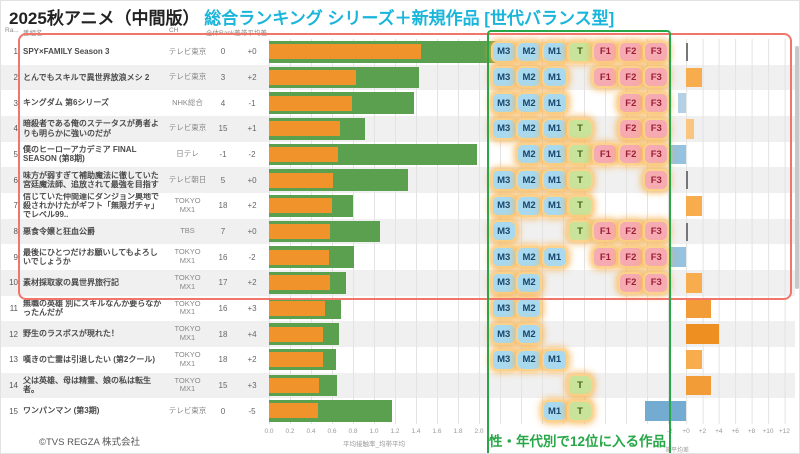  I want to click on title-cell: SPY×FAMILY Season 3, so click(66, 52).